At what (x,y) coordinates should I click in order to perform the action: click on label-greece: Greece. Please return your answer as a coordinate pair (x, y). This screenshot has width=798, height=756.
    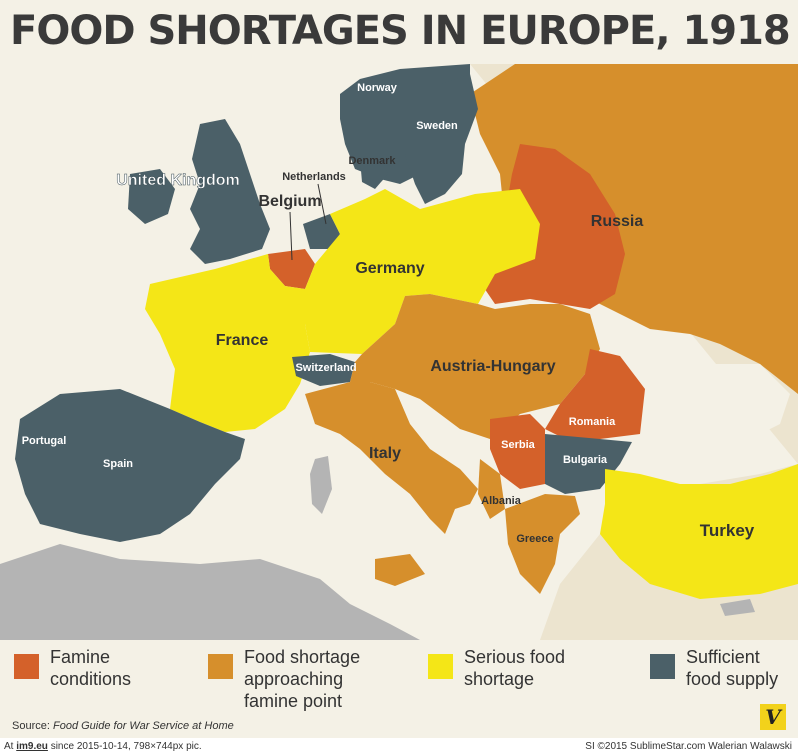
    Looking at the image, I should click on (534, 539).